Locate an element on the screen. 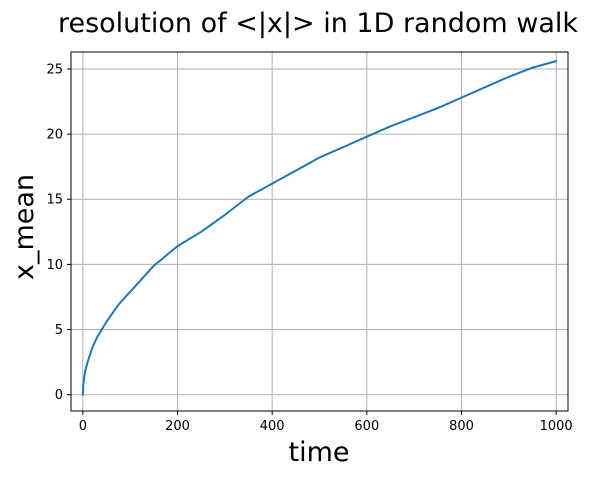 The image size is (596, 477). y-tick-label: 5 is located at coordinates (59, 330).